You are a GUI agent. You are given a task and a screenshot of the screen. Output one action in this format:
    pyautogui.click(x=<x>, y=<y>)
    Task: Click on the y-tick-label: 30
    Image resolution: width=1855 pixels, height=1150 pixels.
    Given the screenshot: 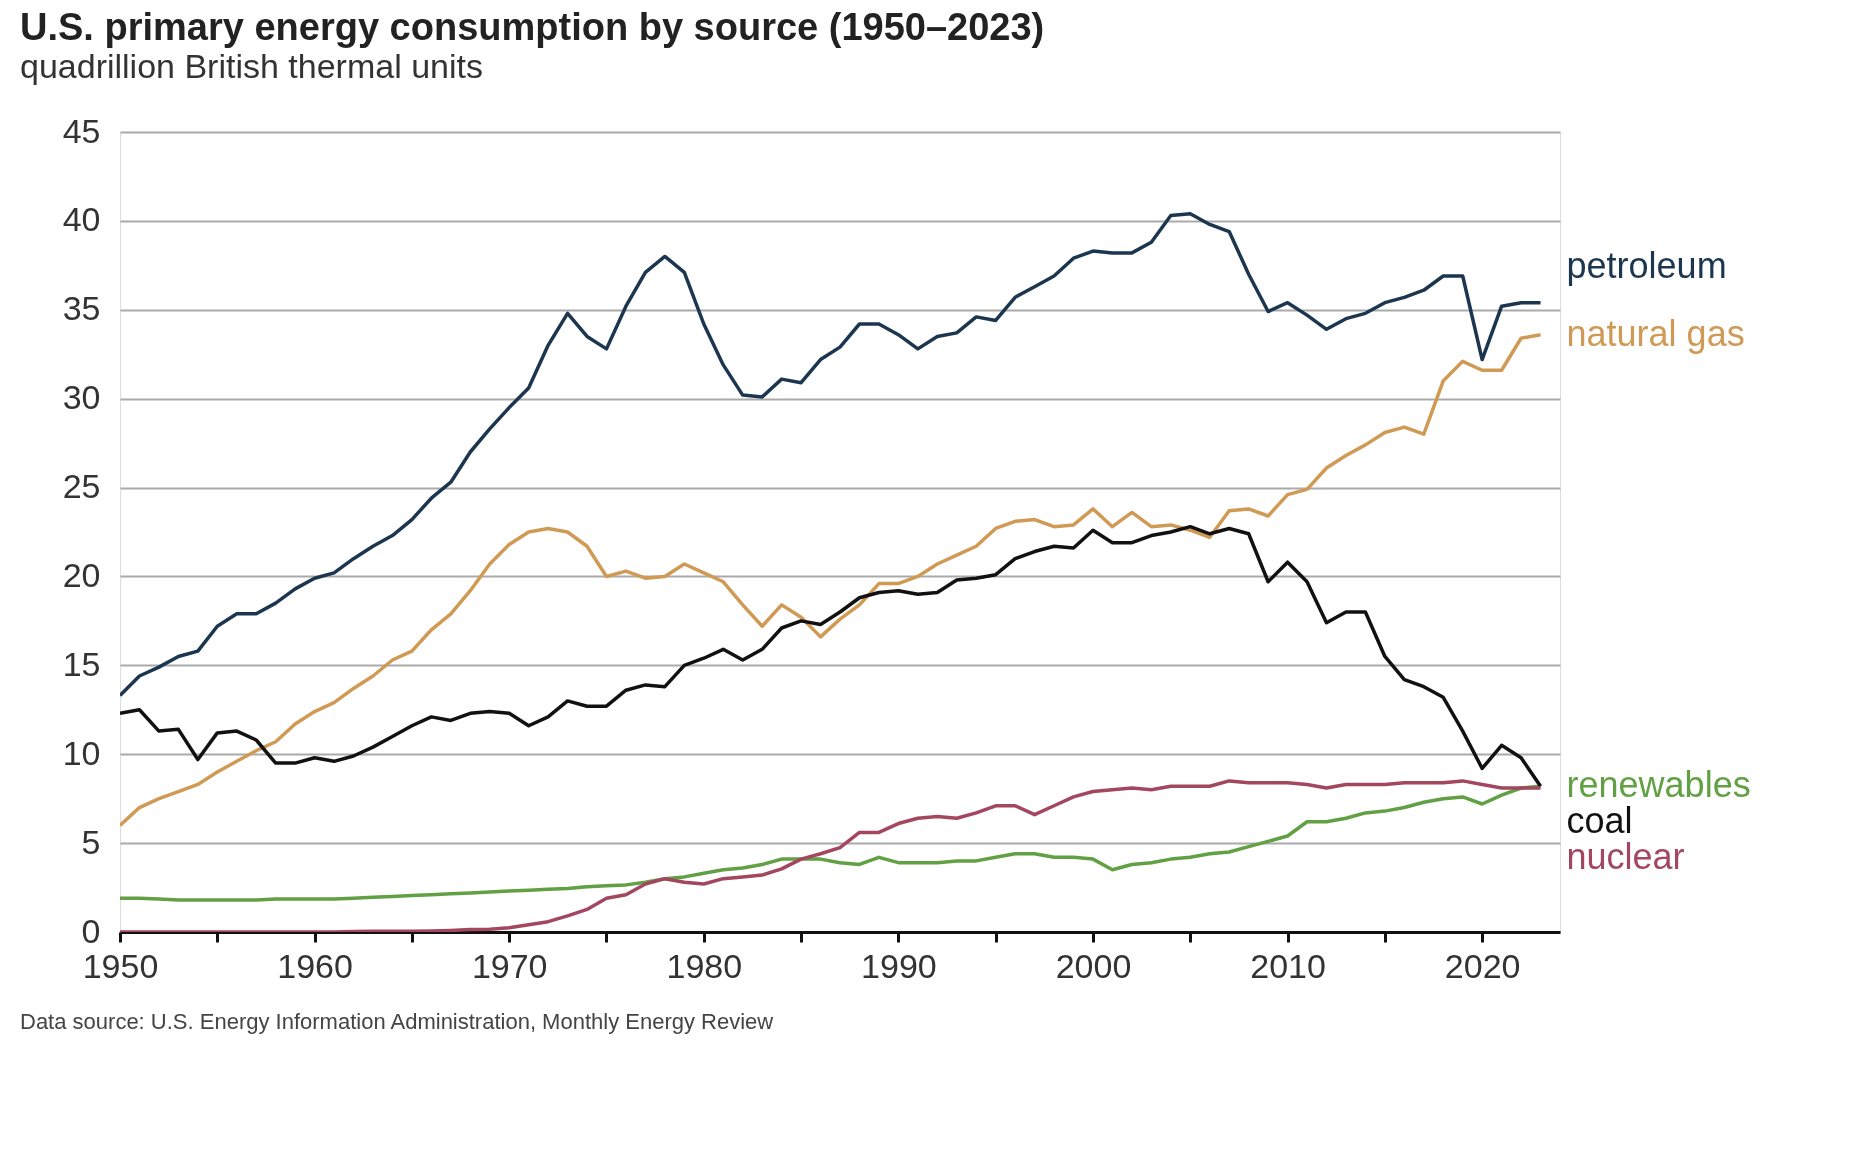 What is the action you would take?
    pyautogui.click(x=81, y=397)
    